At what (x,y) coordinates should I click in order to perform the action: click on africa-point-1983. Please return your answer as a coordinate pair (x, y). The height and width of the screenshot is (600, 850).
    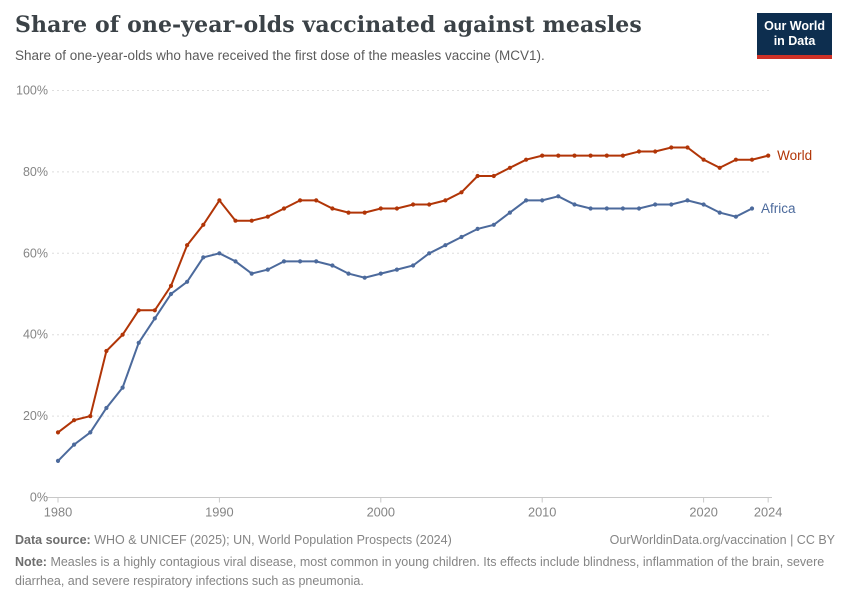
    Looking at the image, I should click on (106, 408).